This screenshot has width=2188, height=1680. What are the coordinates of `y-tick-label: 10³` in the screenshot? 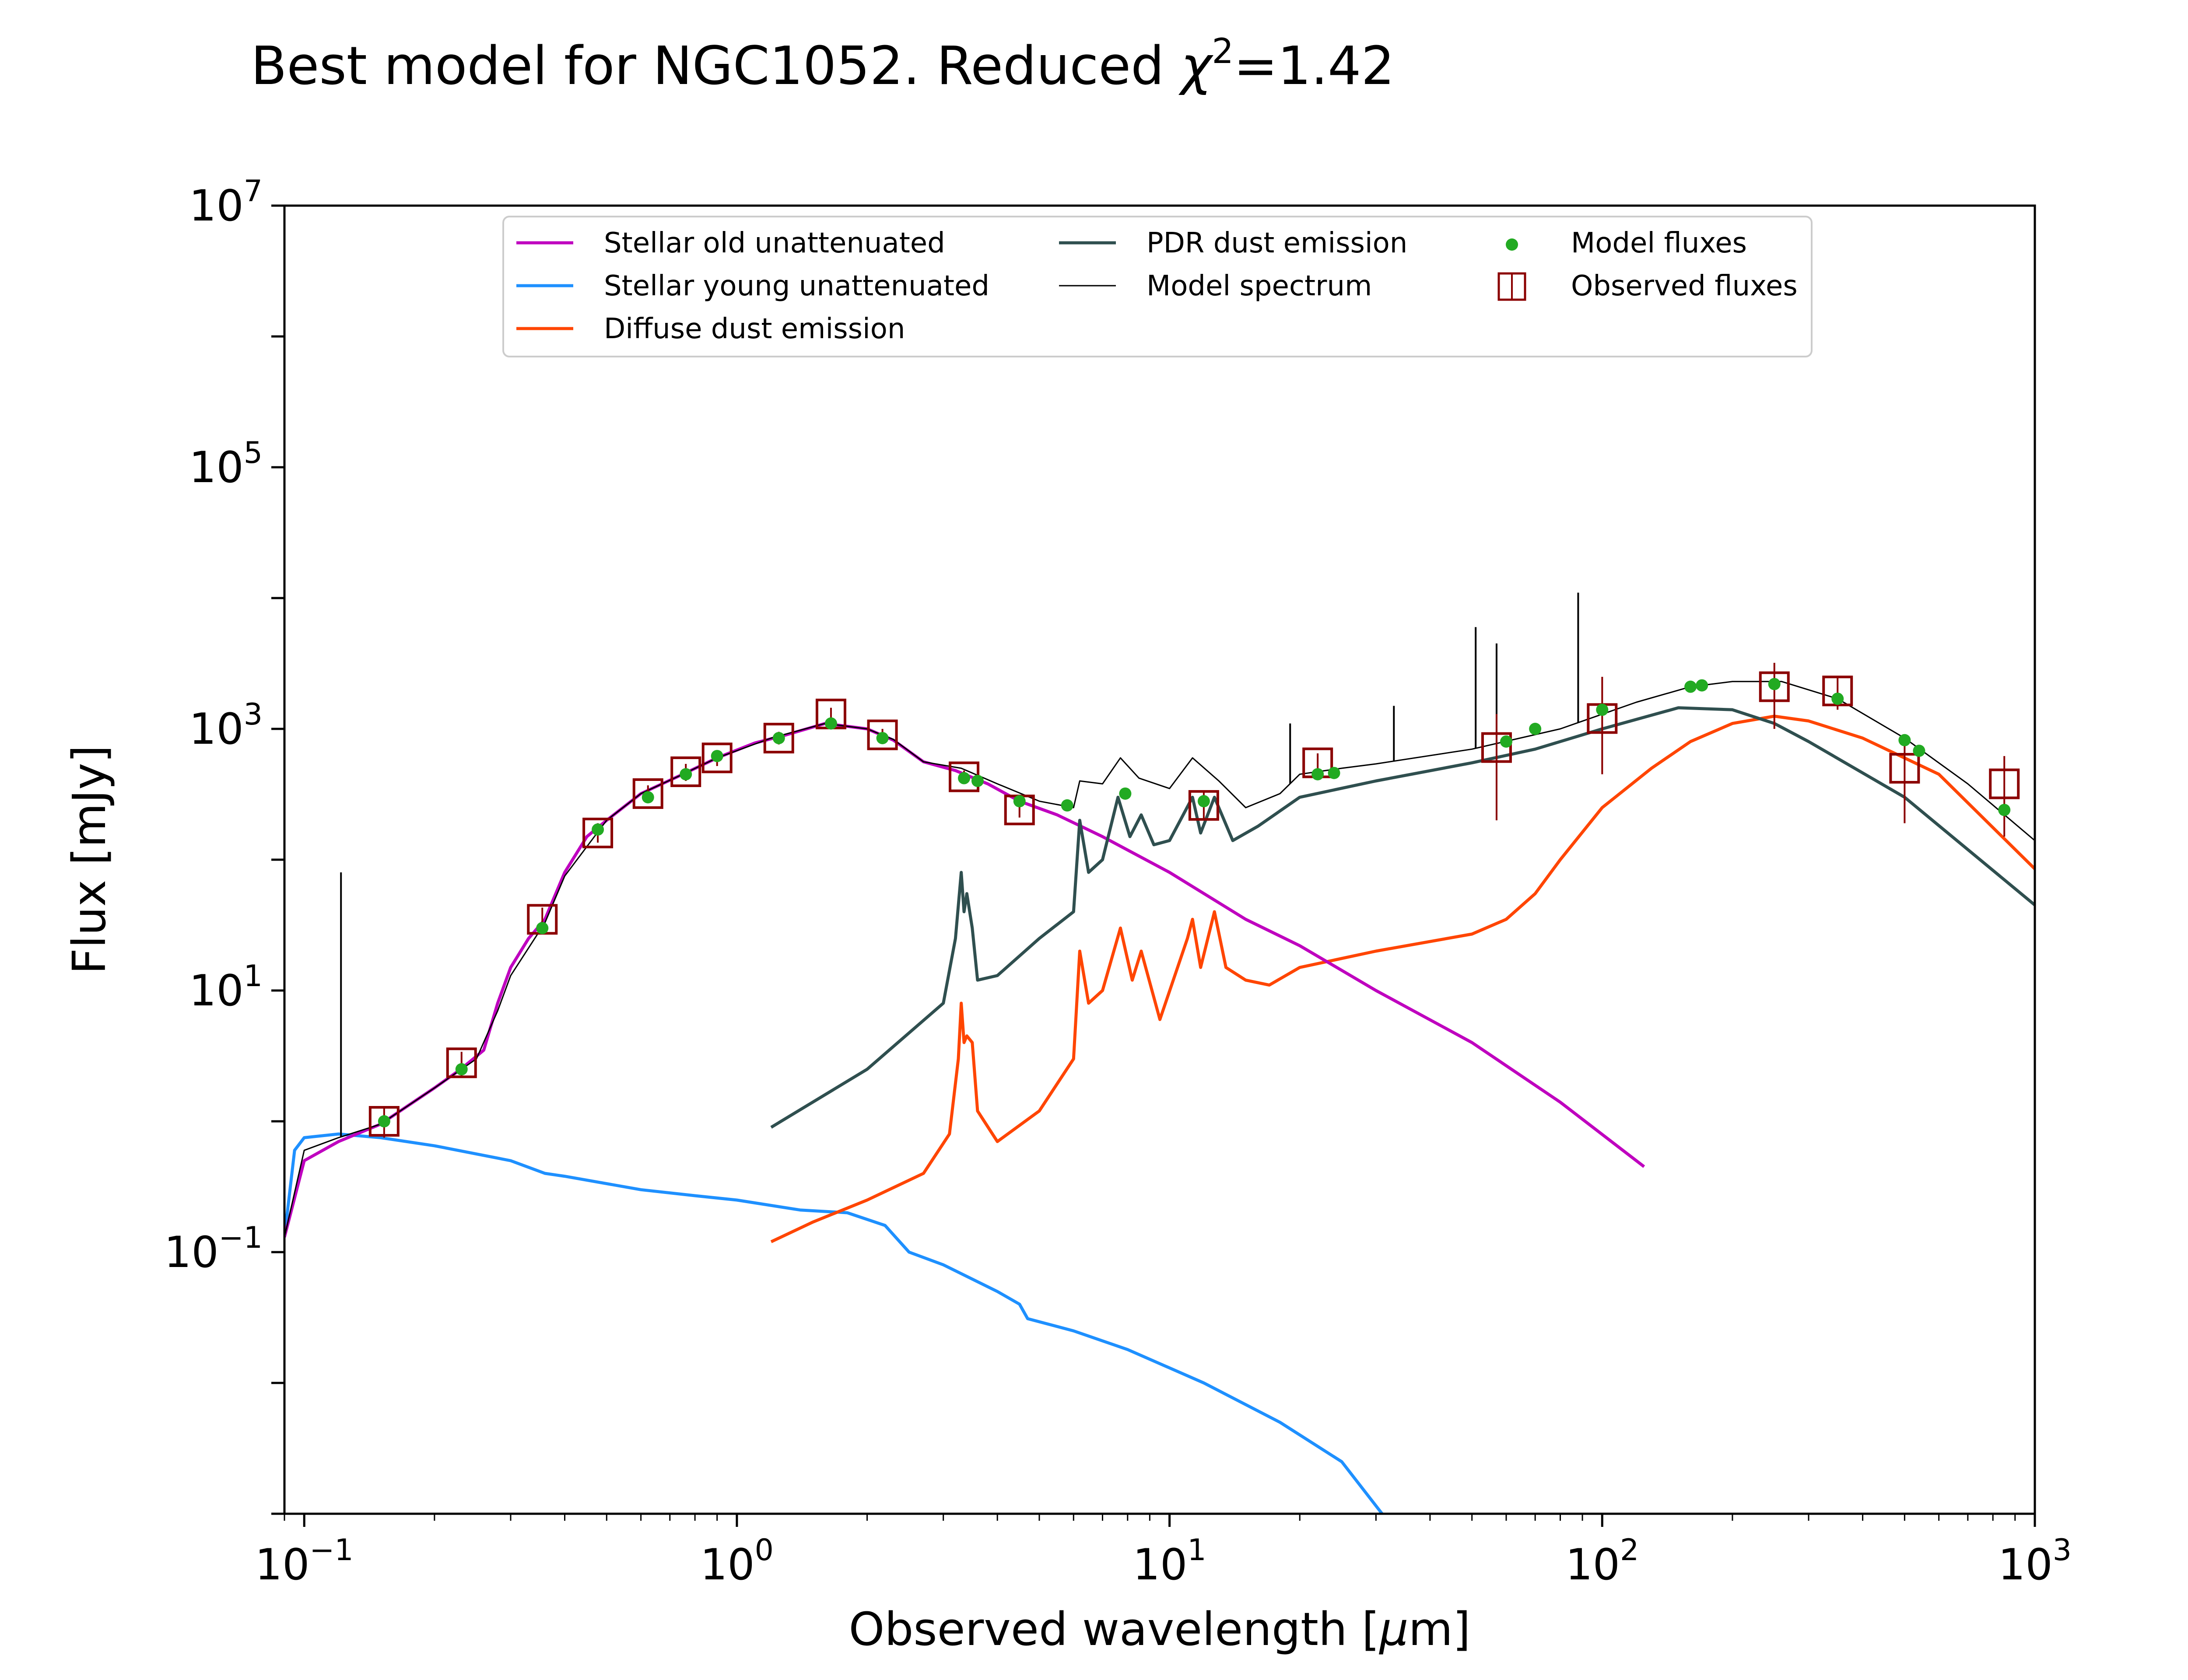 It's located at (226, 725).